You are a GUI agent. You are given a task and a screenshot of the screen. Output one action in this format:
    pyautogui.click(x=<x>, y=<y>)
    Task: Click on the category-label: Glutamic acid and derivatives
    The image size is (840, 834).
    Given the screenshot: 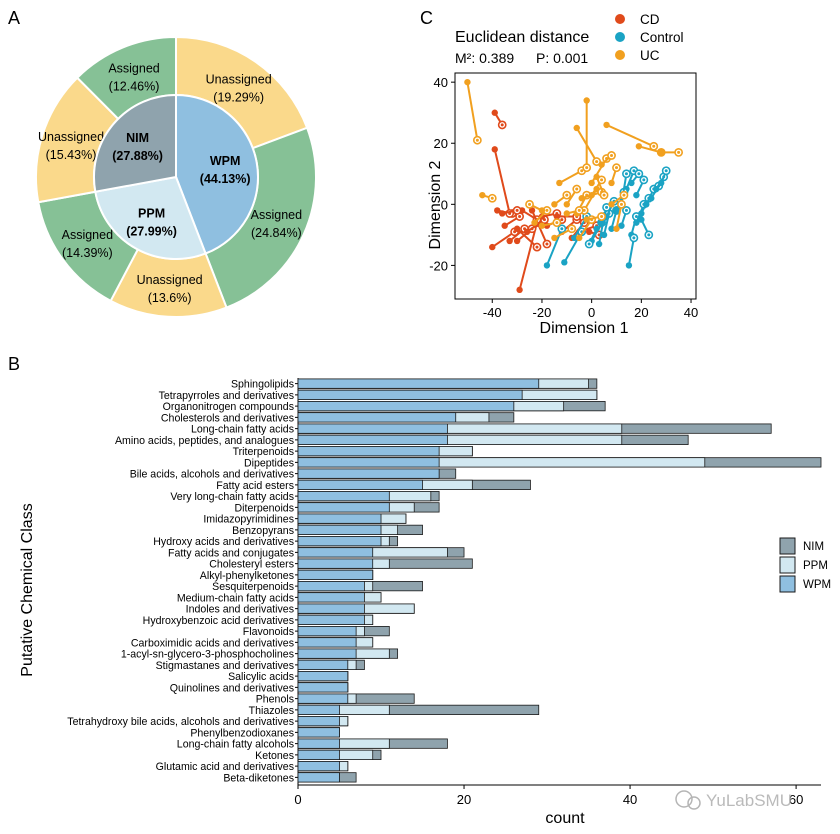 What is the action you would take?
    pyautogui.click(x=225, y=767)
    